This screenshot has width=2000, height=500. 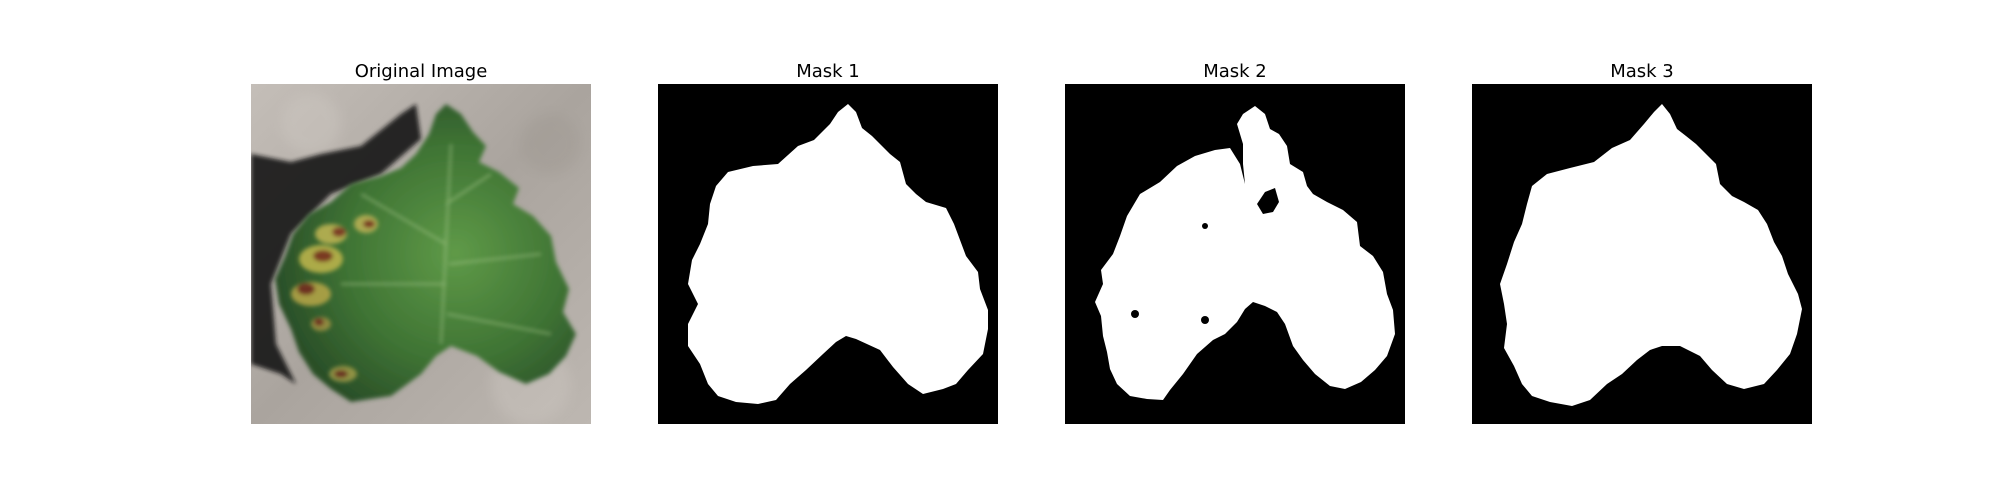 I want to click on panel-mask-1: Mask 1, so click(x=828, y=244).